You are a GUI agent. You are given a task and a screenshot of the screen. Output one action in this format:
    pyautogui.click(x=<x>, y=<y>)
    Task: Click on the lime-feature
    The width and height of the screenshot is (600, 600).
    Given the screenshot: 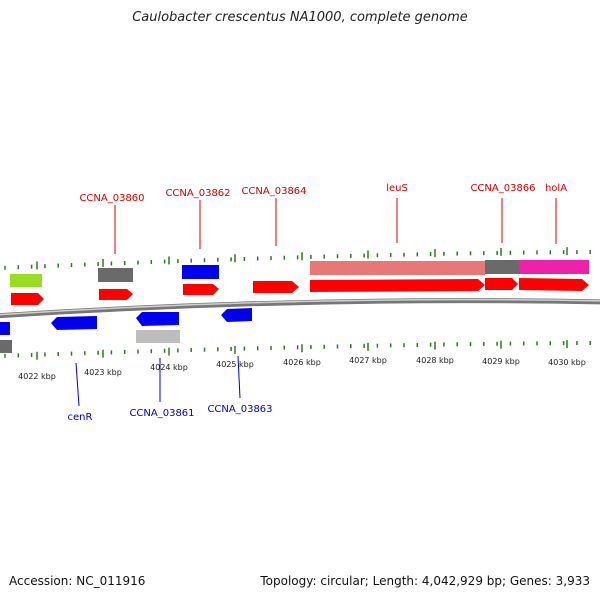 What is the action you would take?
    pyautogui.click(x=26, y=280)
    